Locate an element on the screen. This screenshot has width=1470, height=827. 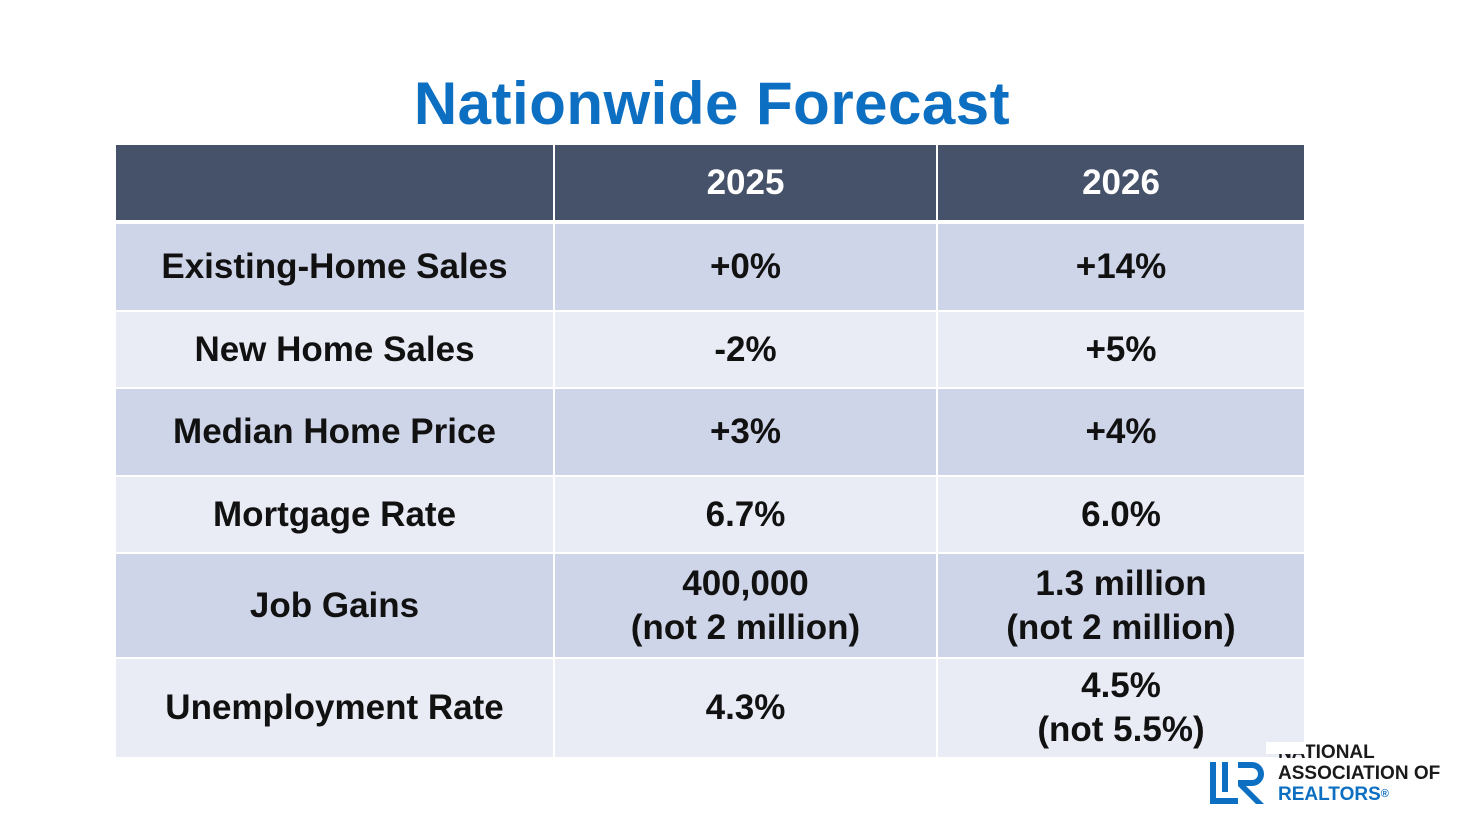
header-cell-2026: 2026 is located at coordinates (1120, 184).